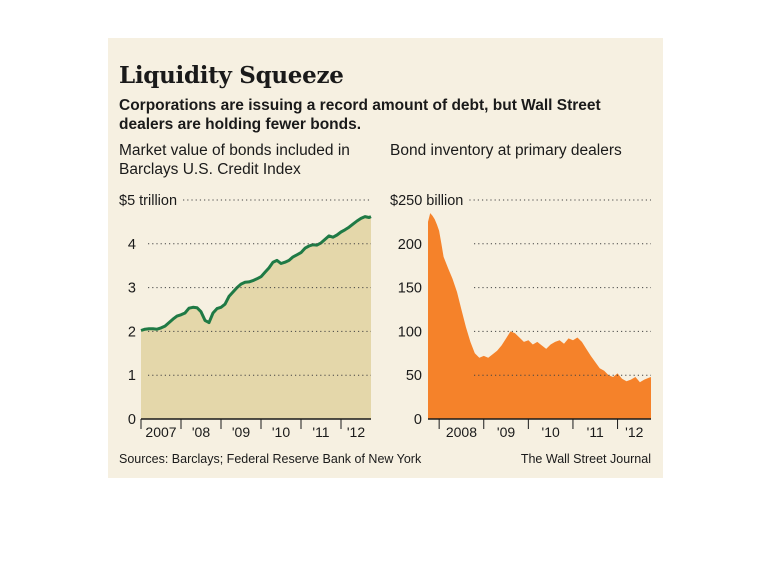 This screenshot has width=770, height=572. I want to click on right-chart: $250 billion 0 50 100 150 200 2008 '09 '10 '11 '12, so click(520, 316).